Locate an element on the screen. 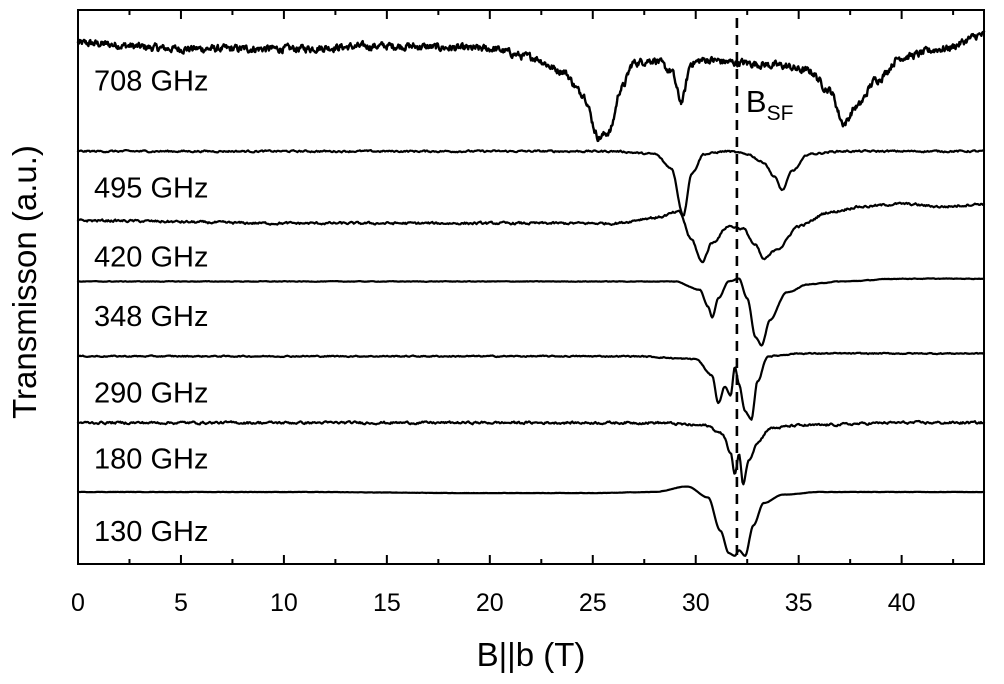 The width and height of the screenshot is (1004, 684). x-tick-labels: 0 5 10 15 20 25 30 35 40 is located at coordinates (493, 603).